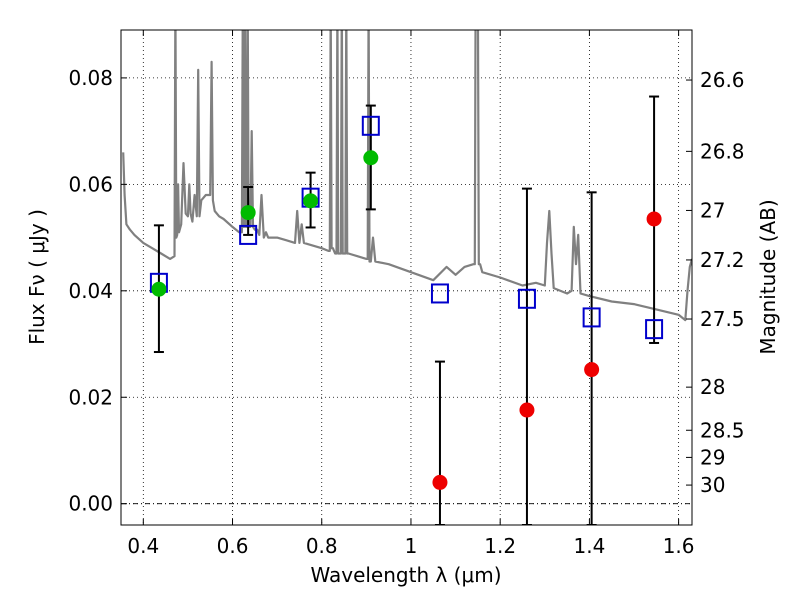 The image size is (800, 600). What do you see at coordinates (712, 457) in the screenshot?
I see `y2-tick-label: 29` at bounding box center [712, 457].